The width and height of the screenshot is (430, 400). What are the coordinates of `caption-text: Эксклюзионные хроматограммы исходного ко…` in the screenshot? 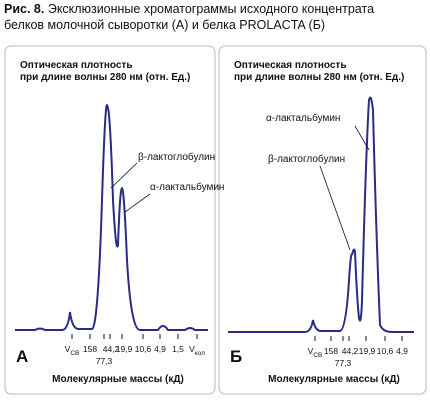 It's located at (211, 9).